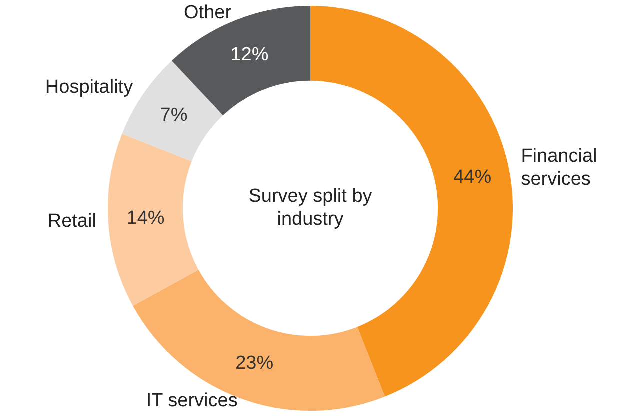  I want to click on text: Survey split by industry, so click(310, 208).